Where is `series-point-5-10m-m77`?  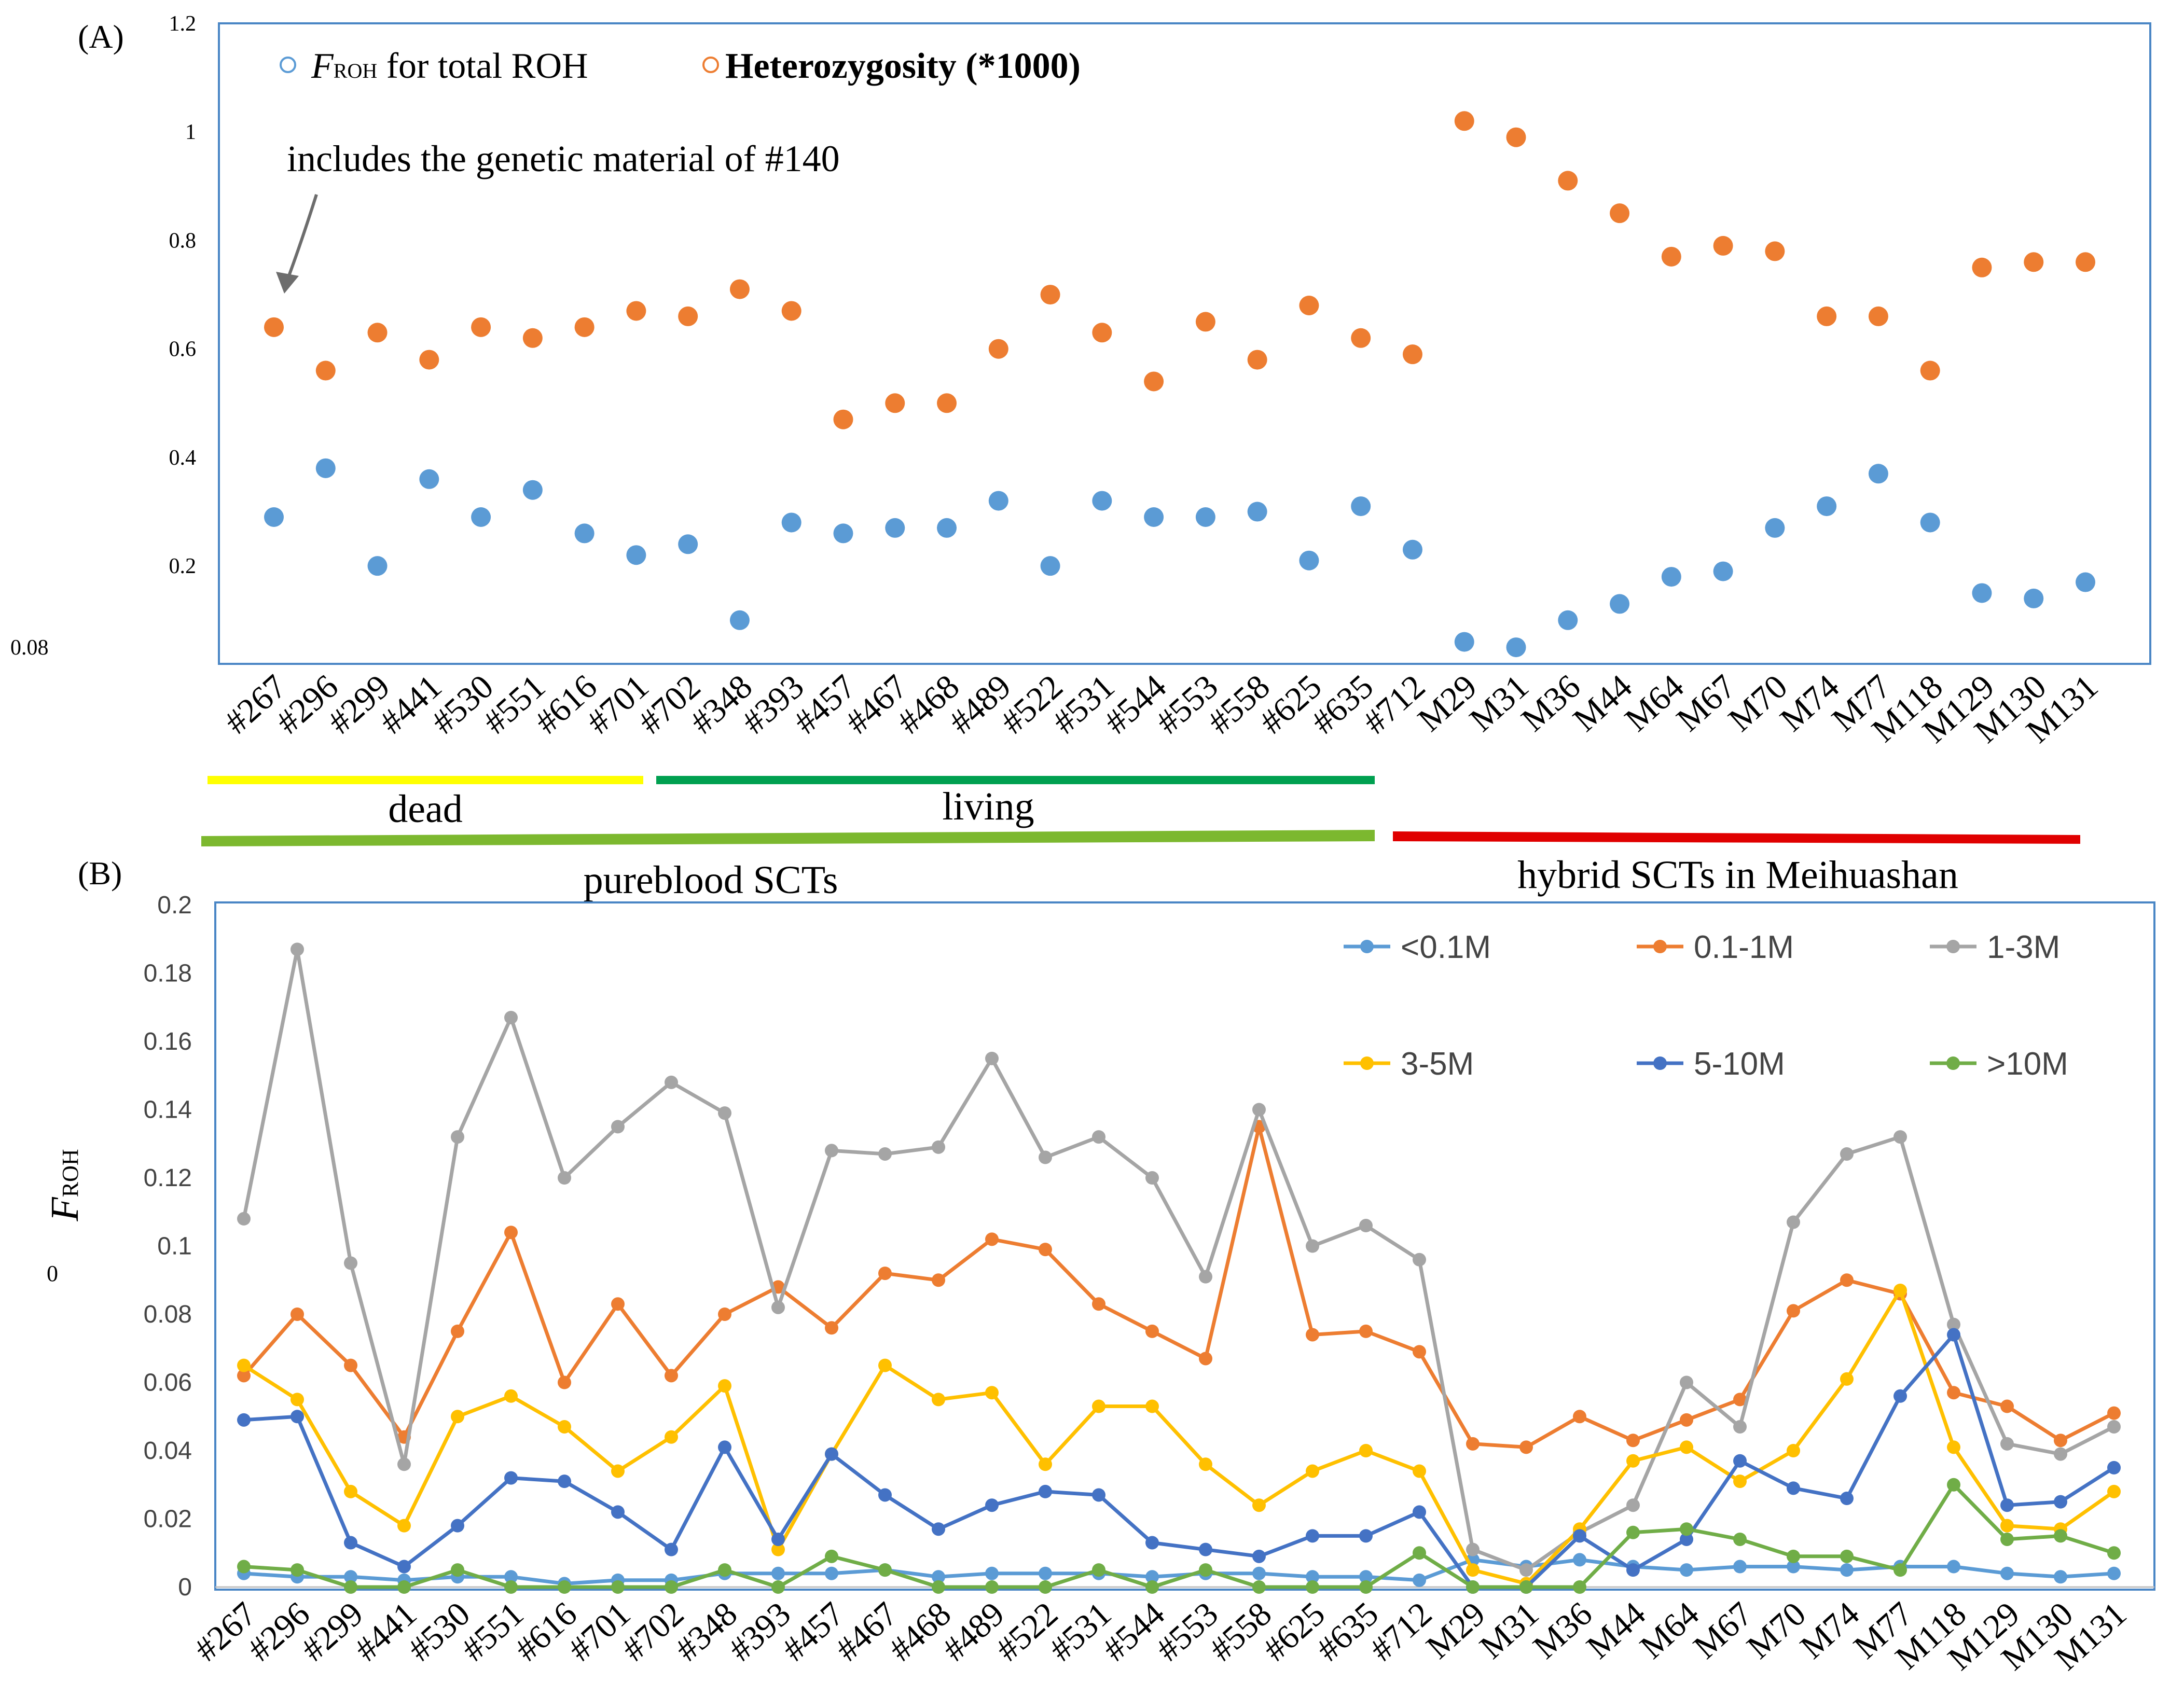 series-point-5-10m-m77 is located at coordinates (1900, 1396).